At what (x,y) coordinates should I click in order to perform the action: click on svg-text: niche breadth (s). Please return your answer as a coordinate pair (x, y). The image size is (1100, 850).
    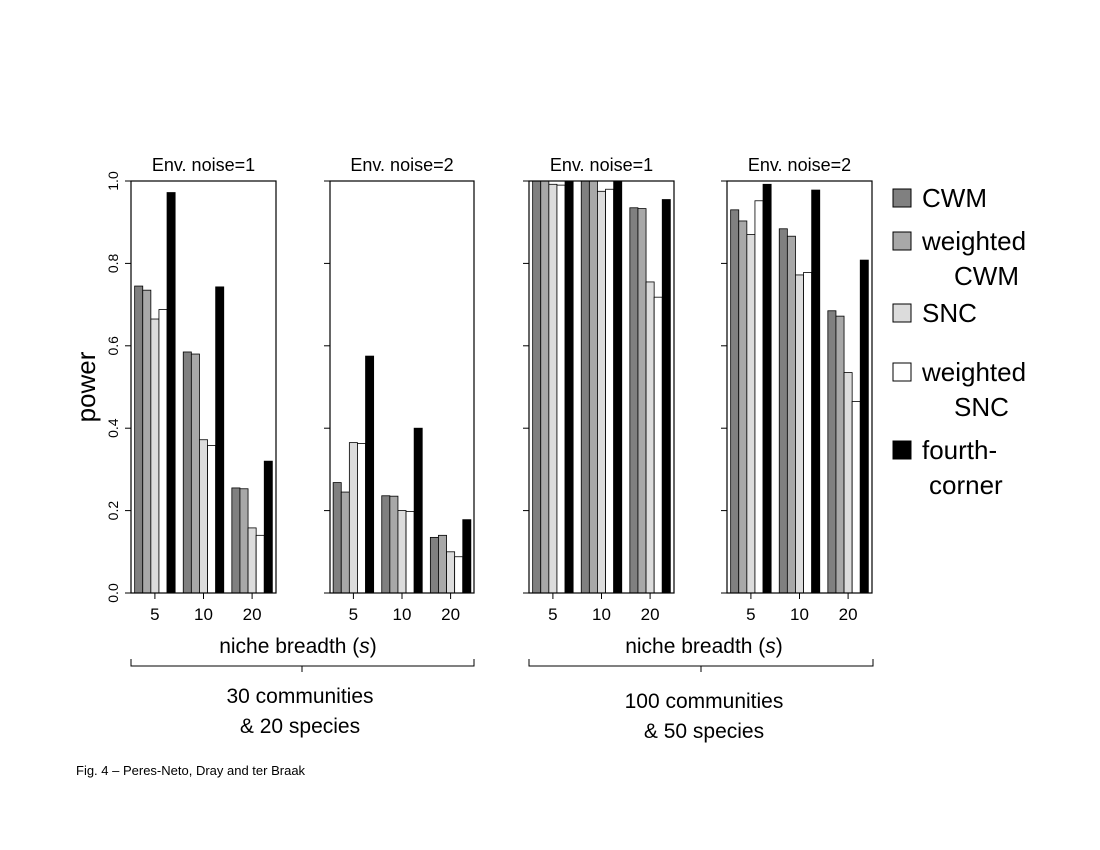
    Looking at the image, I should click on (704, 646).